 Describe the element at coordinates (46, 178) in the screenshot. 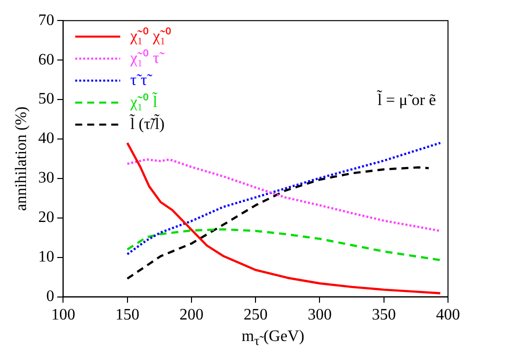

I see `y-tick-label: 30` at that location.